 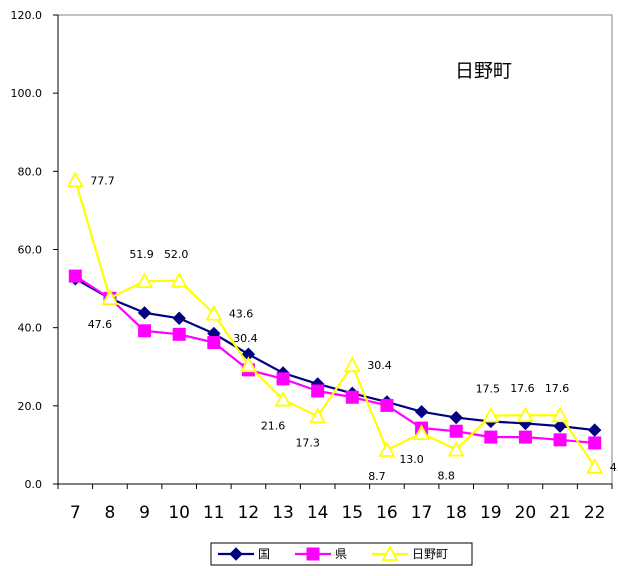 I want to click on data-label: 77.7, so click(x=102, y=180).